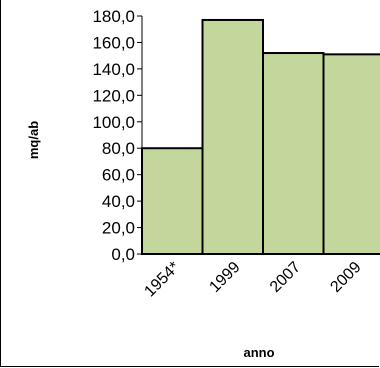  What do you see at coordinates (258, 352) in the screenshot?
I see `x-axis-title: anno` at bounding box center [258, 352].